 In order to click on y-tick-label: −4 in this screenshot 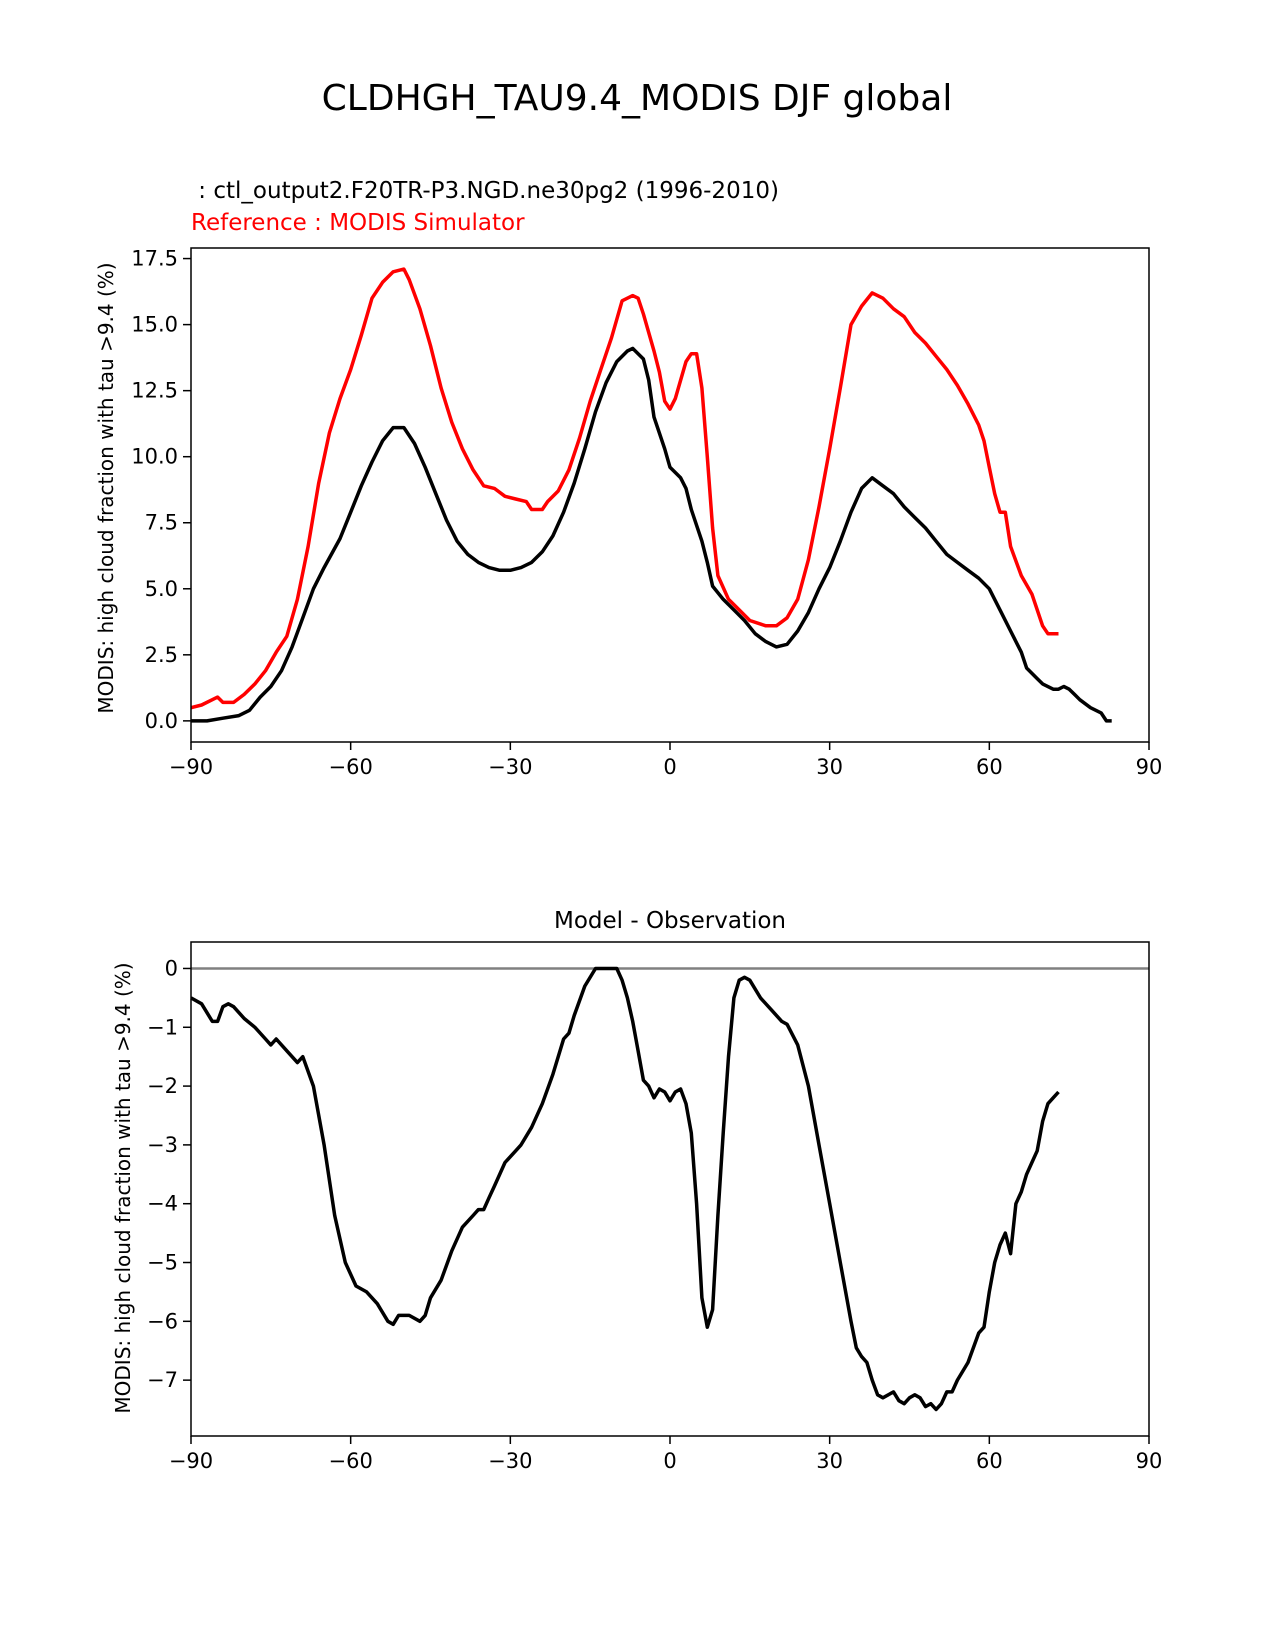, I will do `click(162, 1204)`.